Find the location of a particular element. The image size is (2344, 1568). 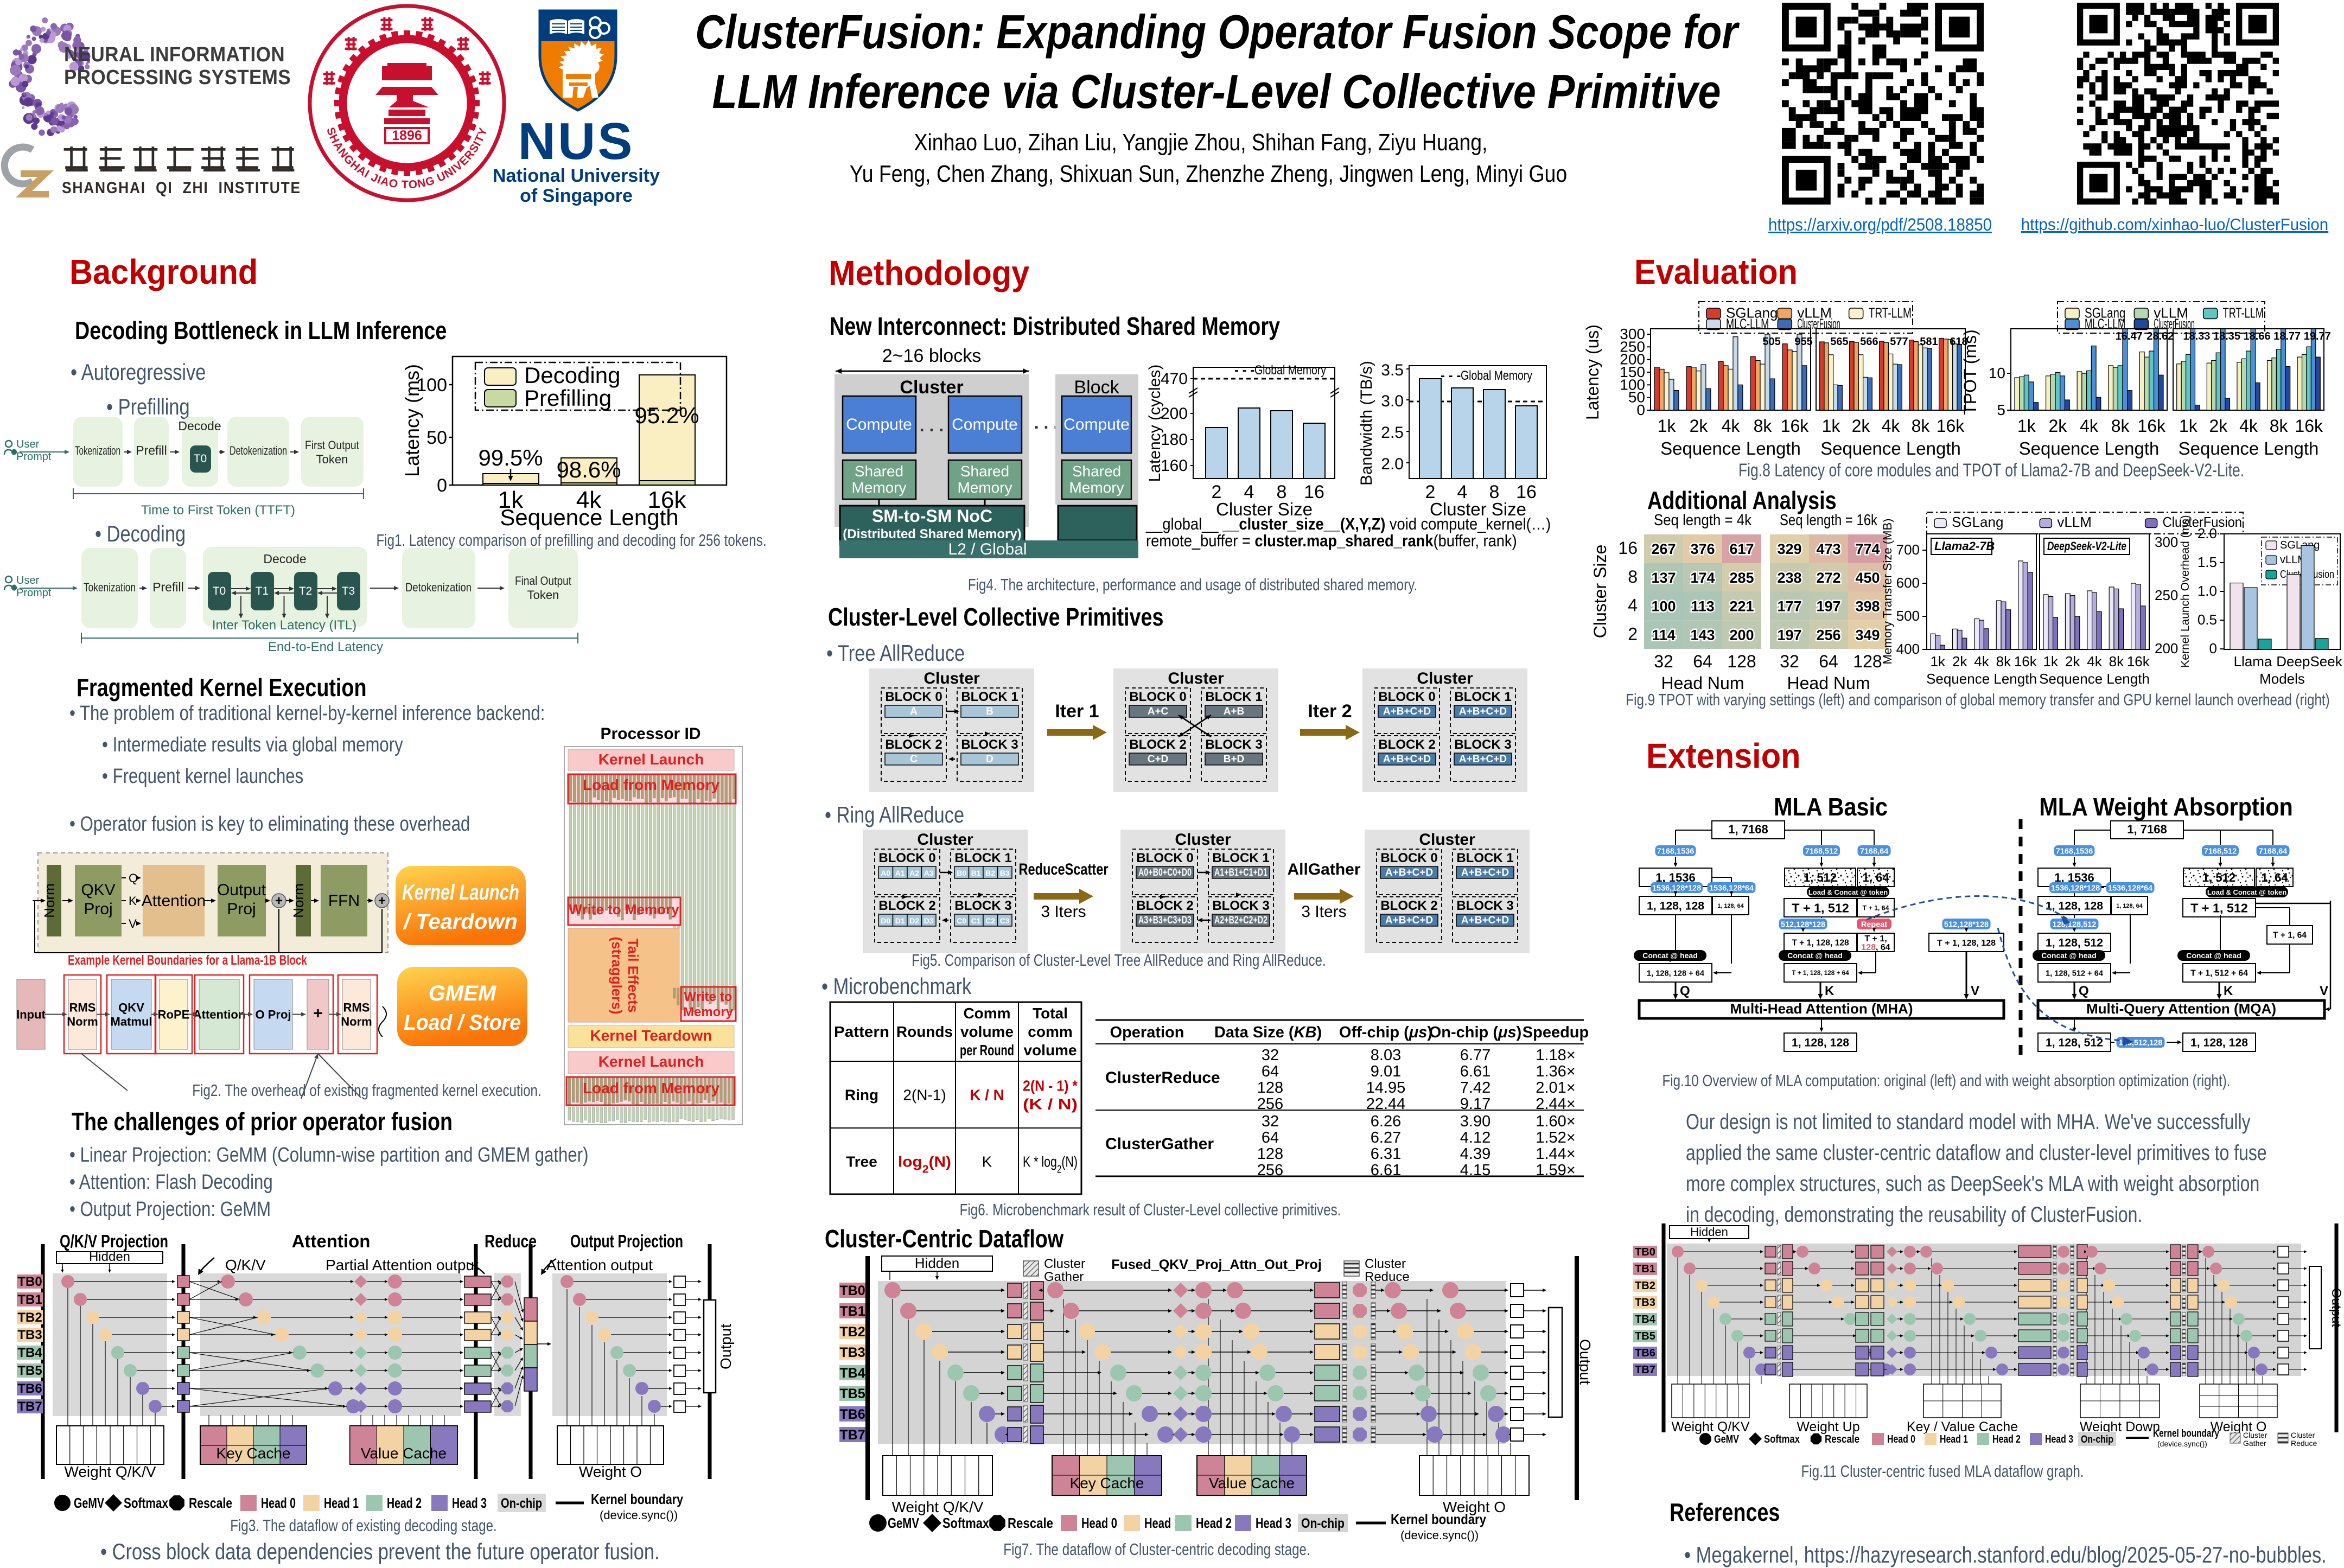

svg-text: 2 is located at coordinates (1217, 492).